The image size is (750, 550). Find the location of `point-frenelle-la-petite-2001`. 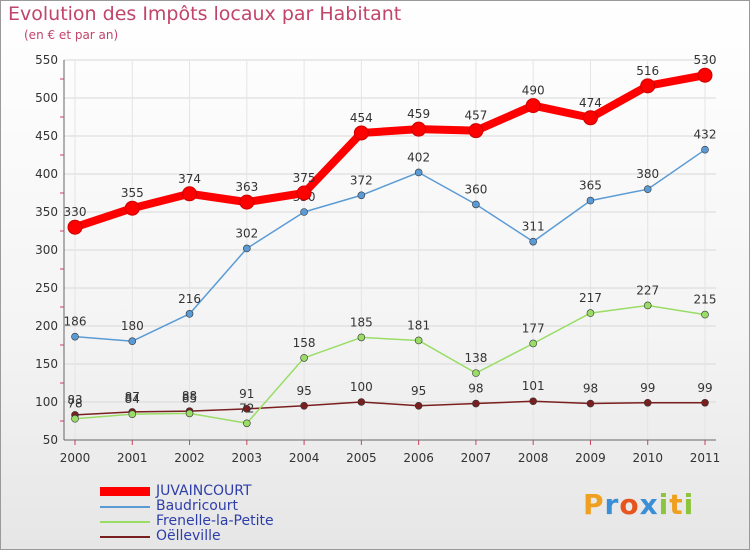

point-frenelle-la-petite-2001 is located at coordinates (132, 414).